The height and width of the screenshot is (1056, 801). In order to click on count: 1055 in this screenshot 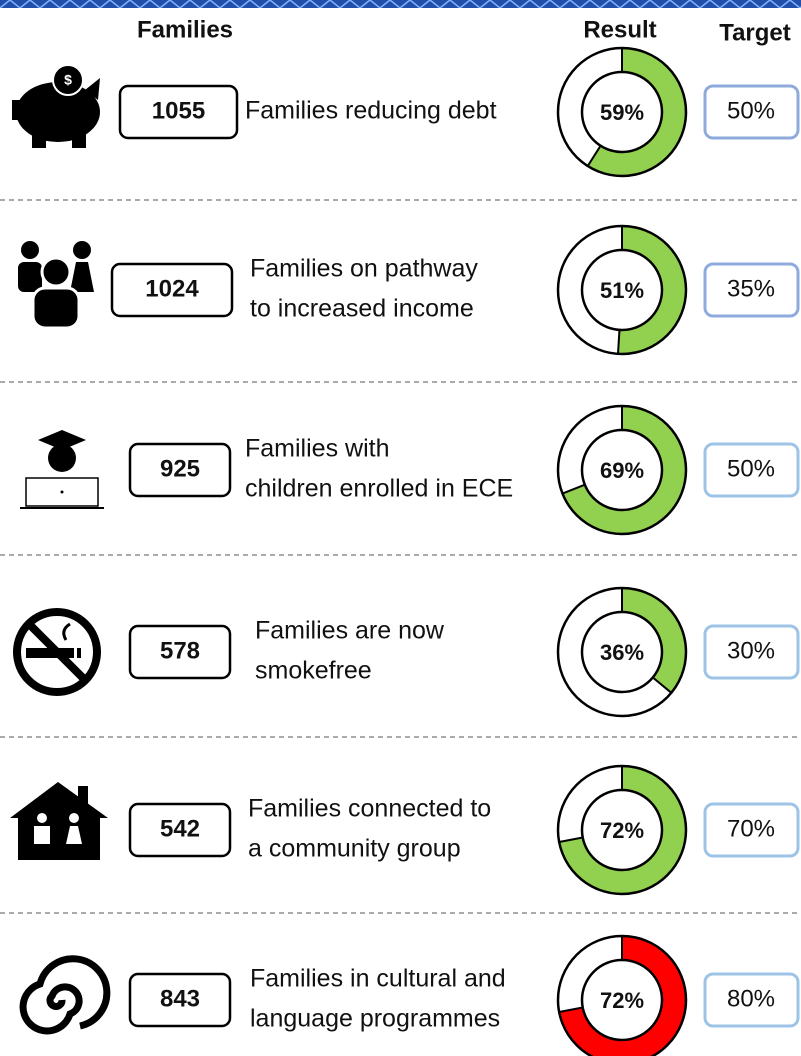, I will do `click(178, 110)`.